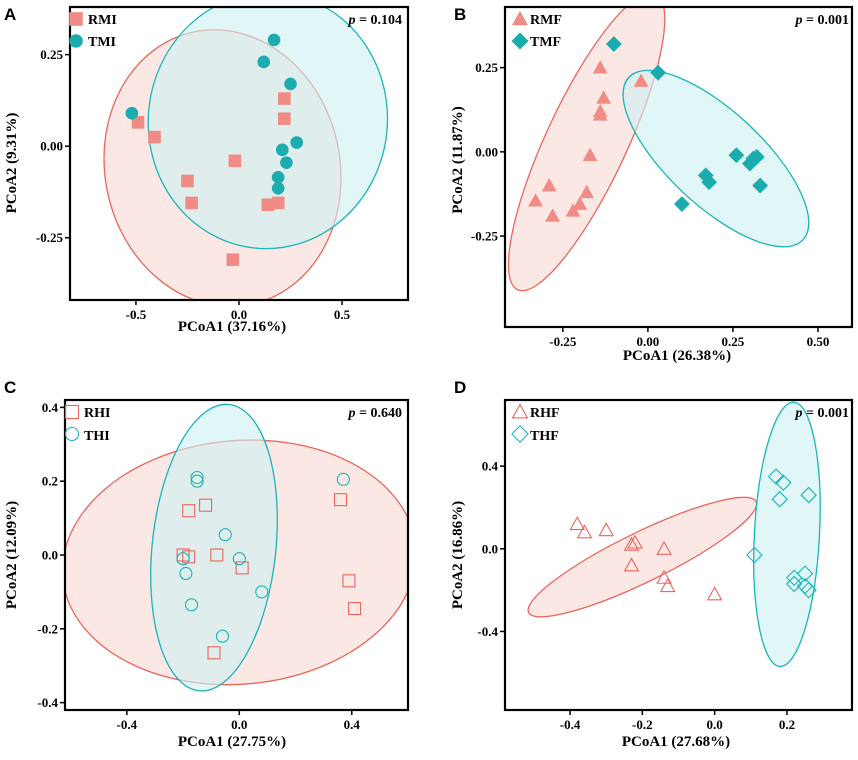 The height and width of the screenshot is (760, 858). I want to click on y-tick-label-a: 0.25, so click(51, 54).